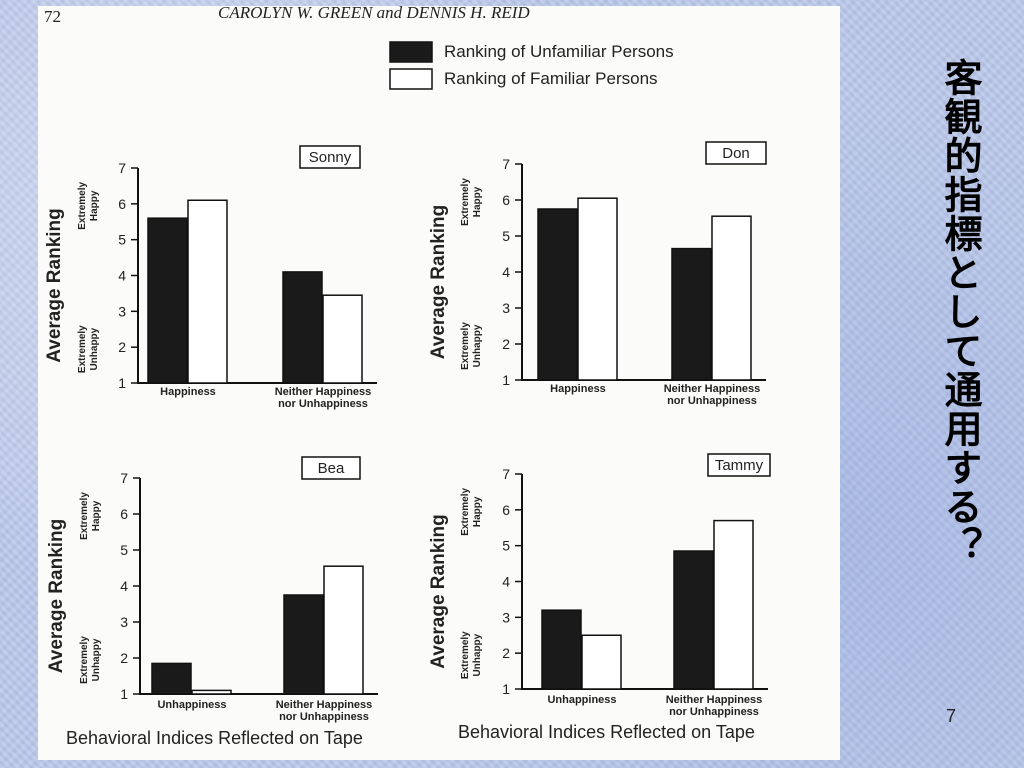 This screenshot has width=1024, height=768. Describe the element at coordinates (960, 311) in the screenshot. I see `slide-title: 客観的指標として通用する？` at that location.